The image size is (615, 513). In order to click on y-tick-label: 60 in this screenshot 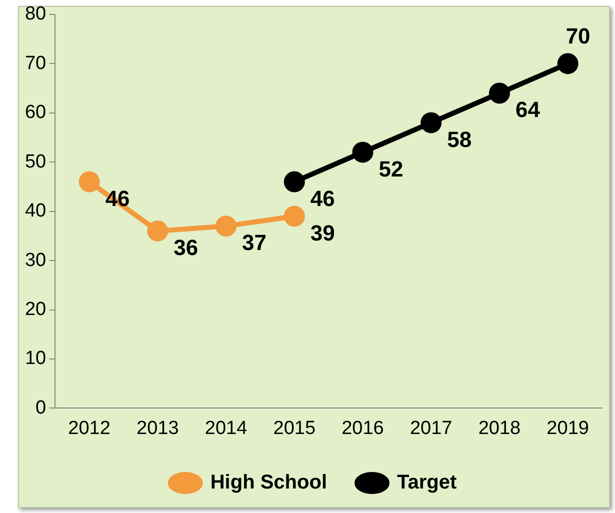, I will do `click(35, 113)`.